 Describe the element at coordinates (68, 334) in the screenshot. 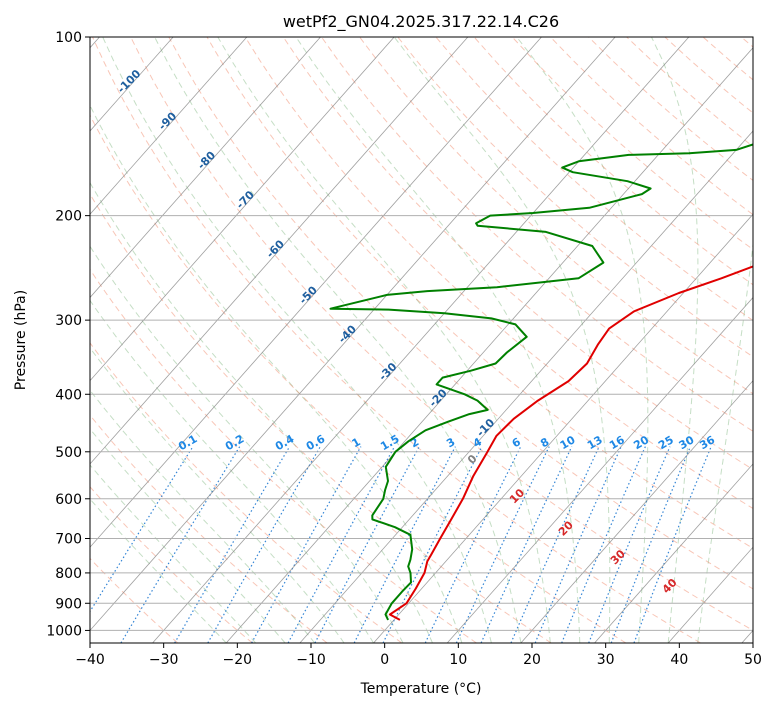

I see `y-axis-ticks: 100 200 300 400 500 600 700 800 900 1000` at that location.